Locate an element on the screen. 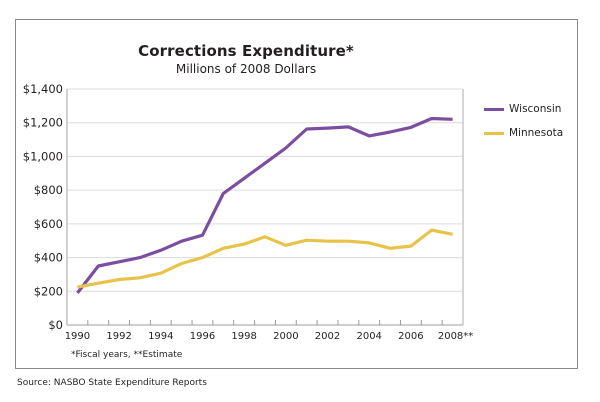 This screenshot has width=600, height=402. y-tick-label: $800 is located at coordinates (48, 190).